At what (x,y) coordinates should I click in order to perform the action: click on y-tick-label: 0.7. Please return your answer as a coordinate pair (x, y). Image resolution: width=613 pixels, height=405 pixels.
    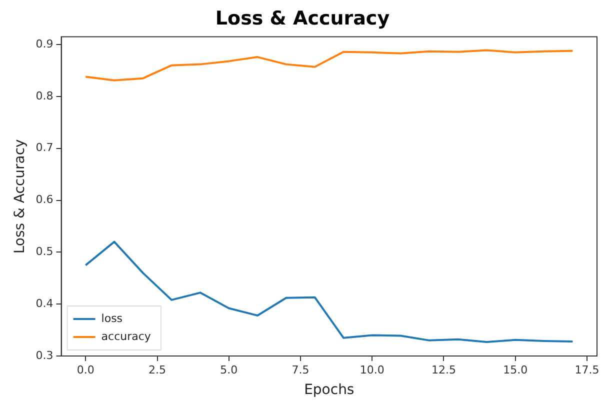
    Looking at the image, I should click on (45, 147).